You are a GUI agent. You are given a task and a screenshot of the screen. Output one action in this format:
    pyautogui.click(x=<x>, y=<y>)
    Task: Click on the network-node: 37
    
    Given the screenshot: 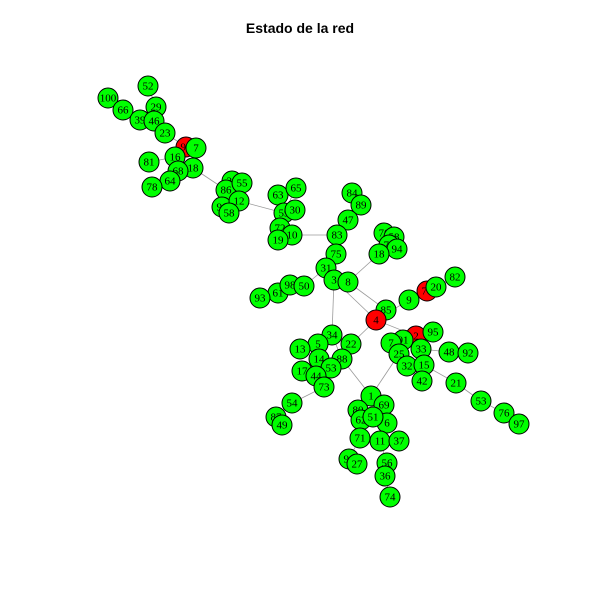 What is the action you would take?
    pyautogui.click(x=399, y=441)
    